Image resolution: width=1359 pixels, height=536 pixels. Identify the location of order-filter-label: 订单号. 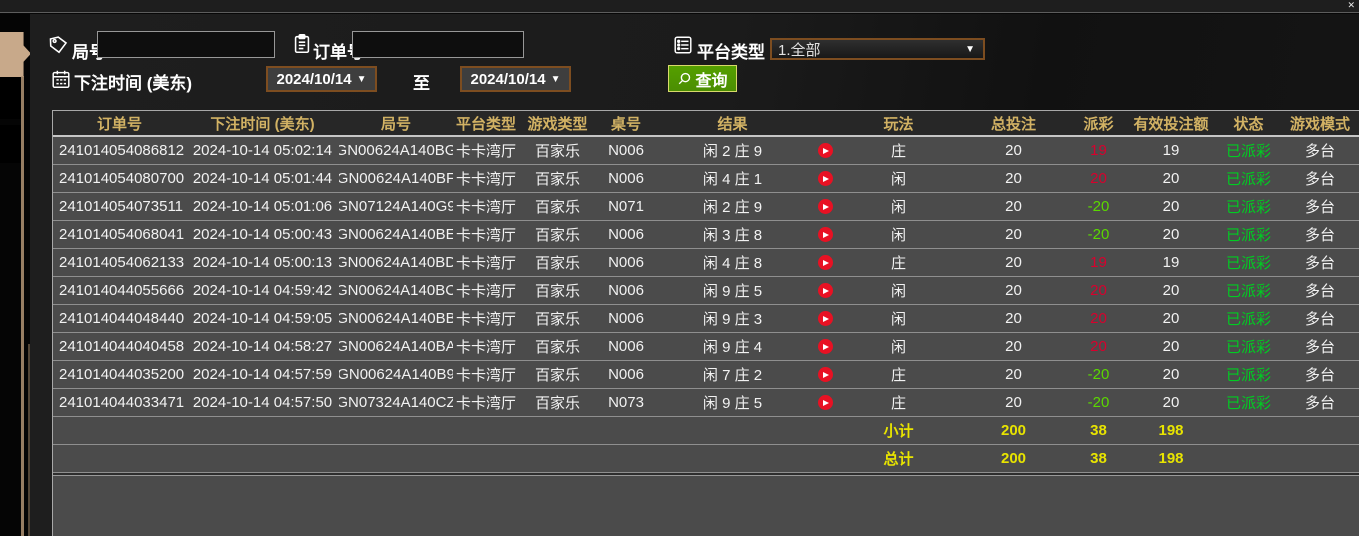
(338, 52).